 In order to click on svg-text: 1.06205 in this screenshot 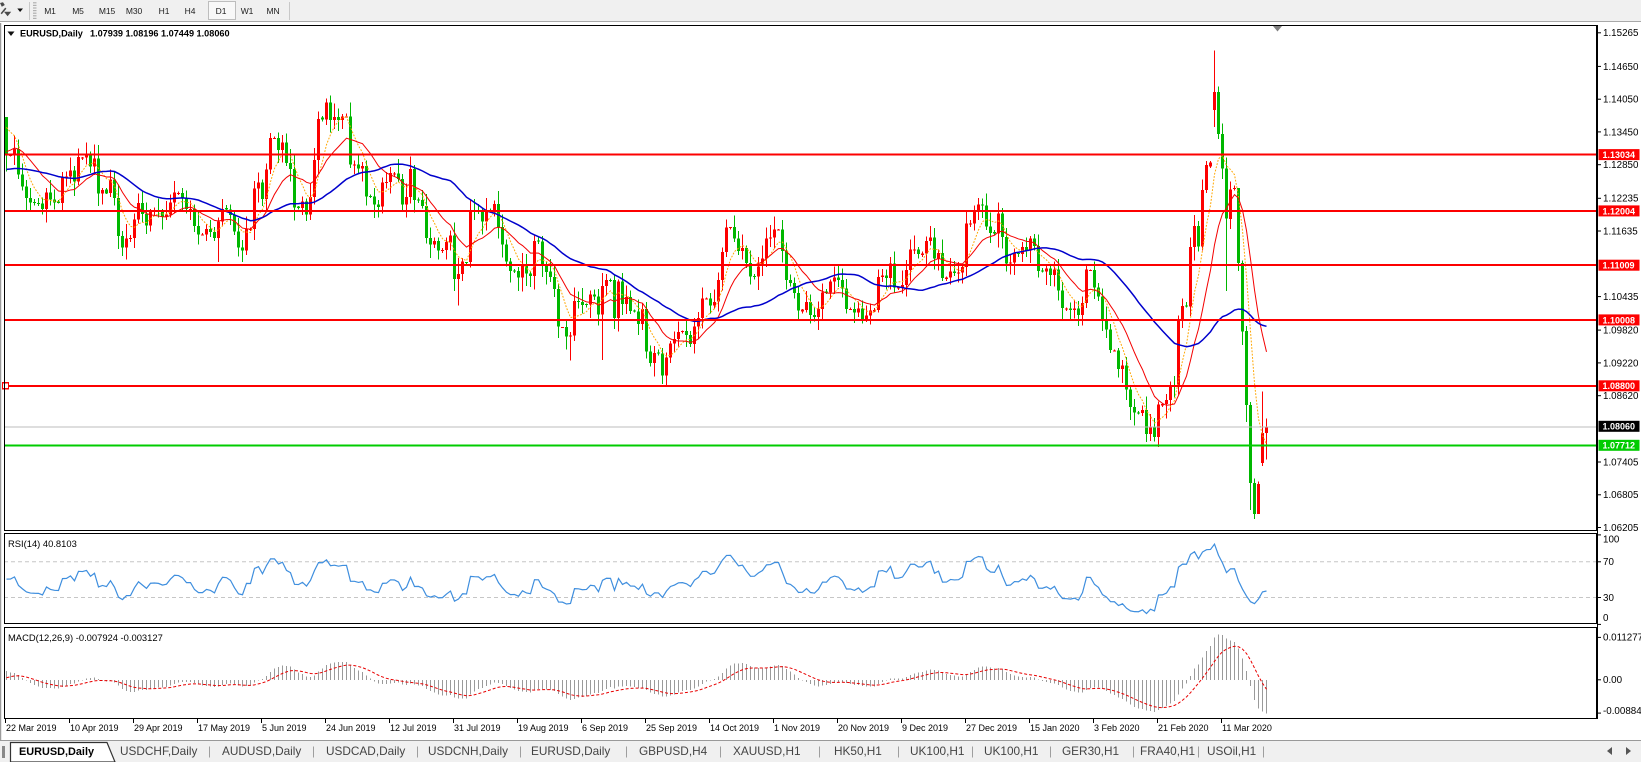, I will do `click(1621, 528)`.